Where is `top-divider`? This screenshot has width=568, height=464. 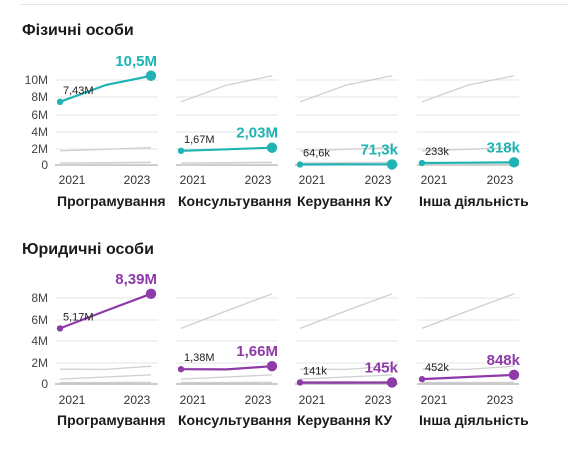 top-divider is located at coordinates (294, 4).